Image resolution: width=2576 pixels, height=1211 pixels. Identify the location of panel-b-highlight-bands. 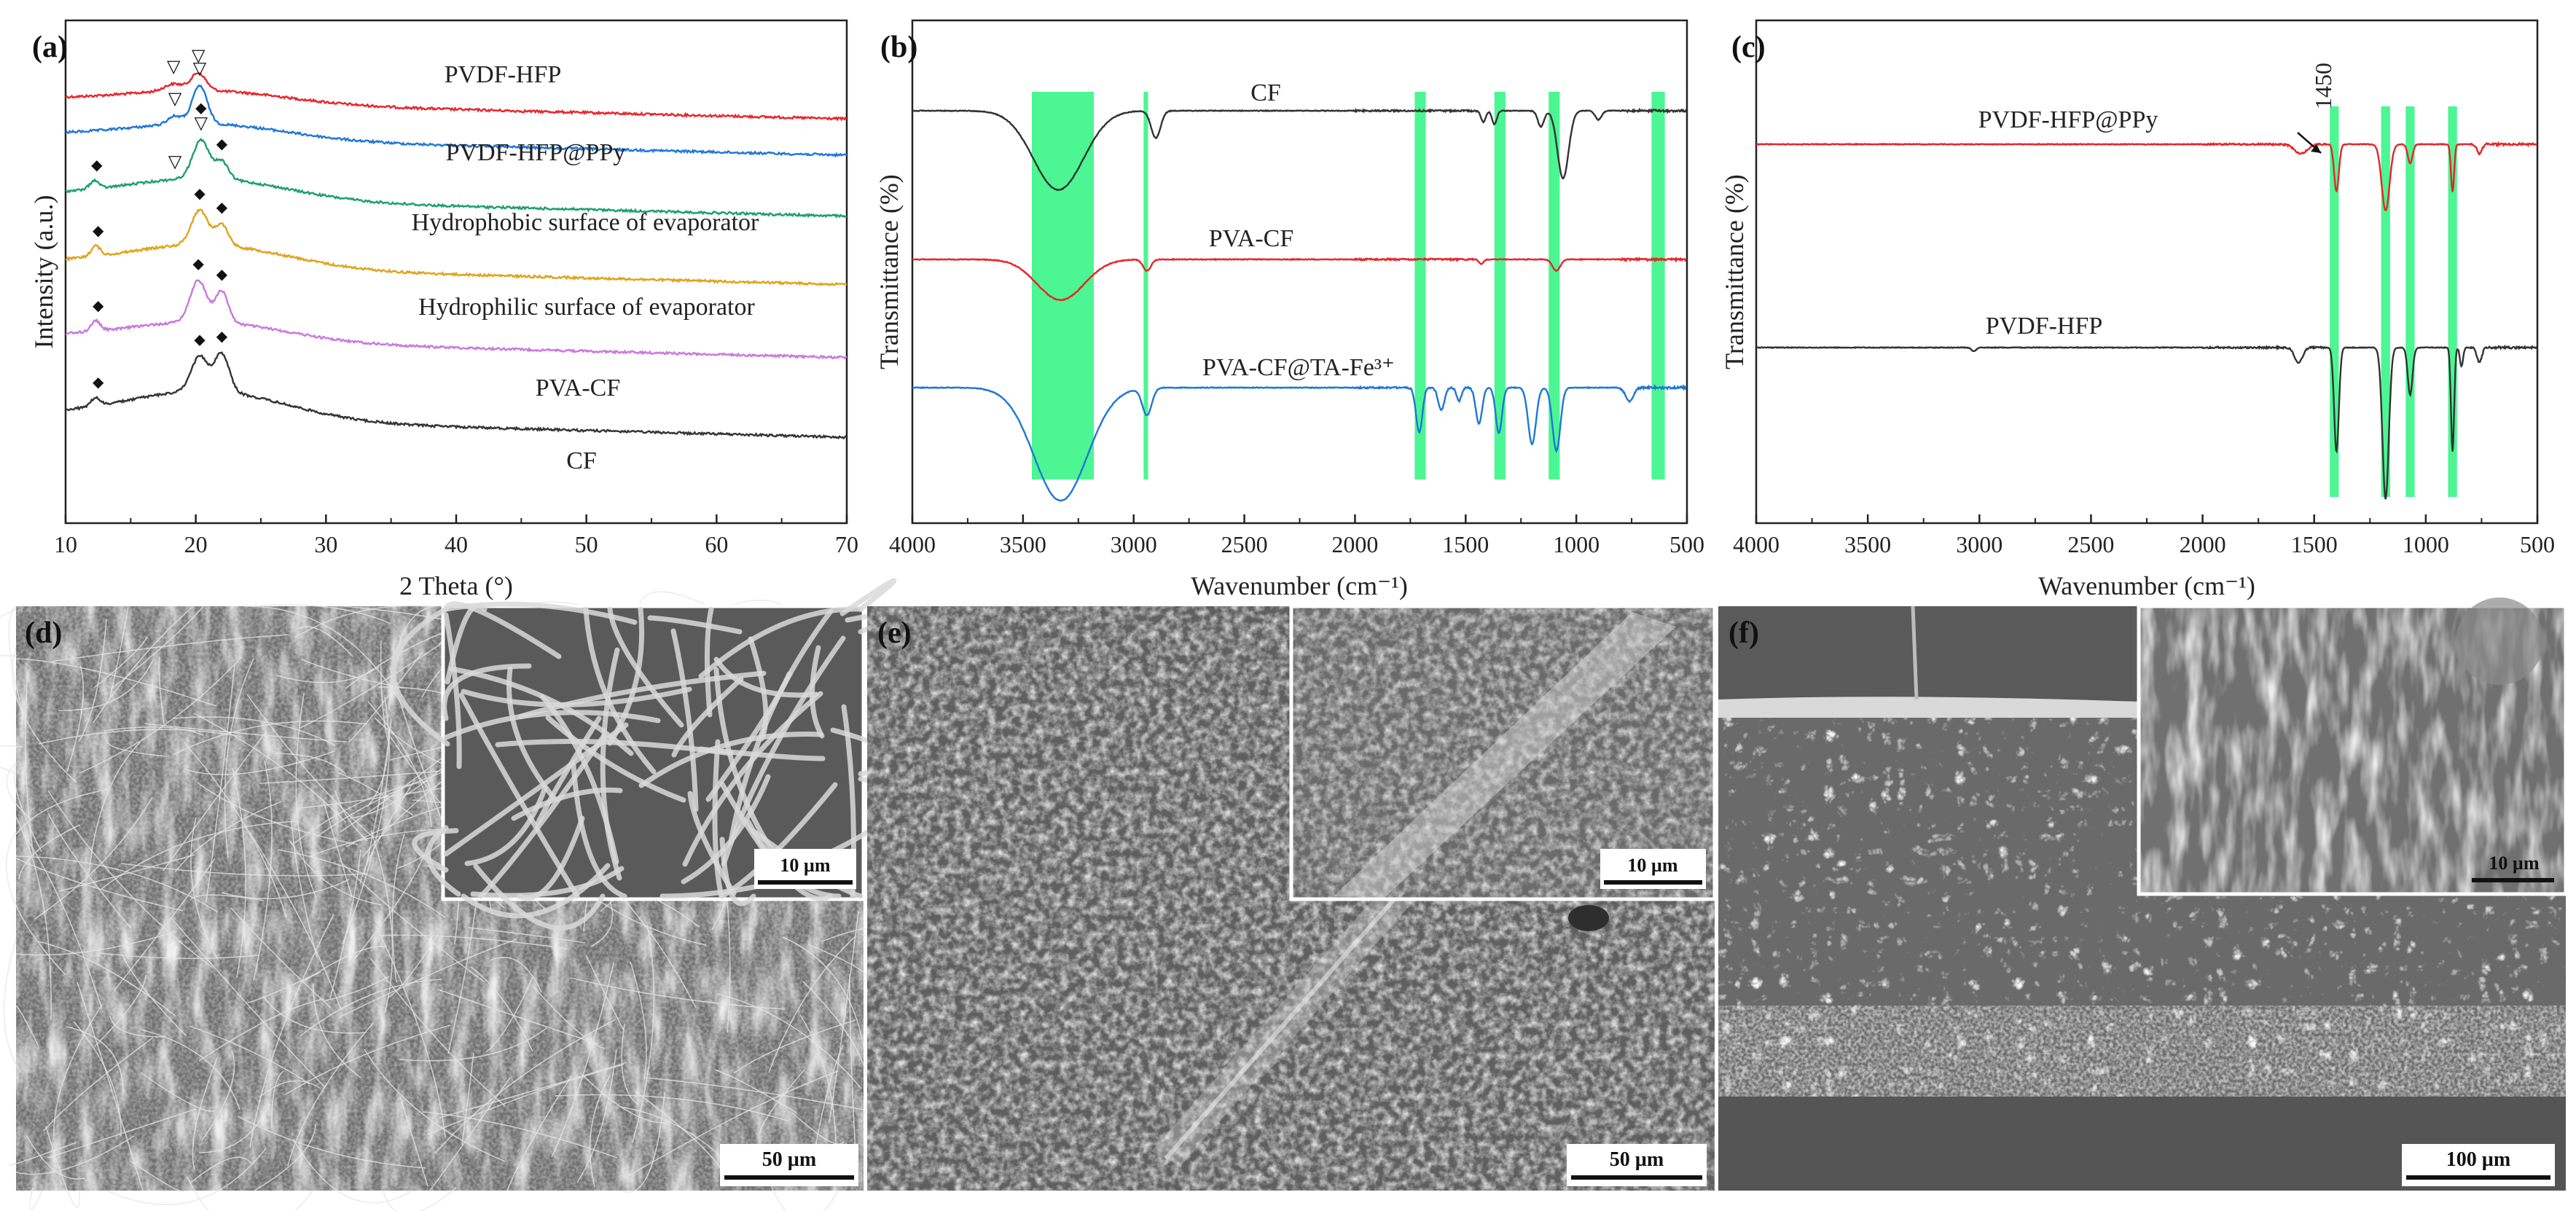
(1348, 285).